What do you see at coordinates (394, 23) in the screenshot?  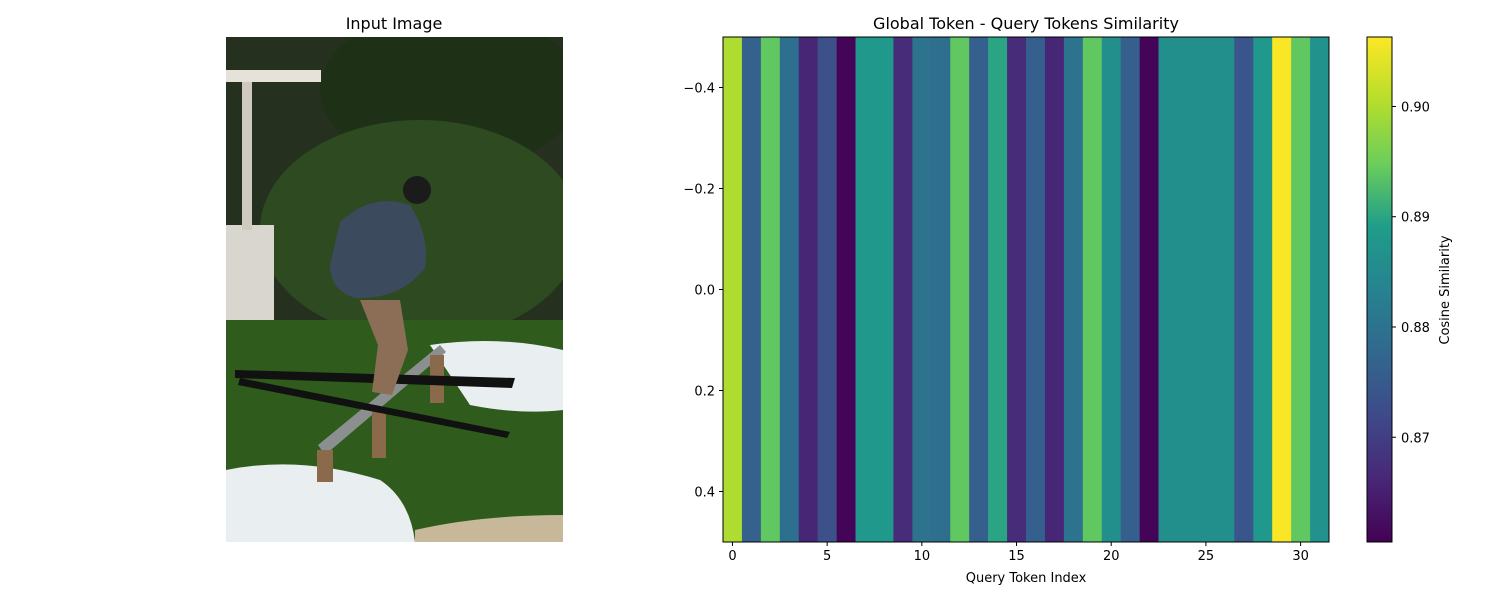 I see `photo-title: Input Image` at bounding box center [394, 23].